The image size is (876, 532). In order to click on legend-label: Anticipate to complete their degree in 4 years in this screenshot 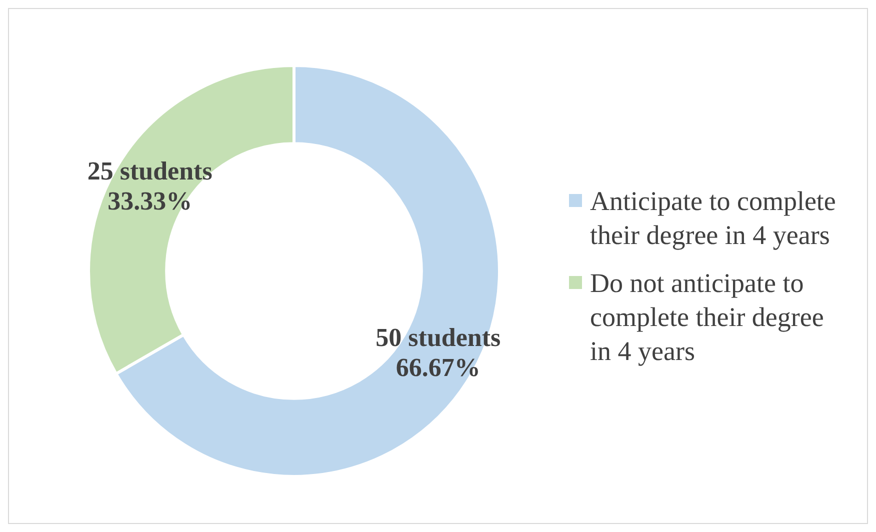, I will do `click(713, 218)`.